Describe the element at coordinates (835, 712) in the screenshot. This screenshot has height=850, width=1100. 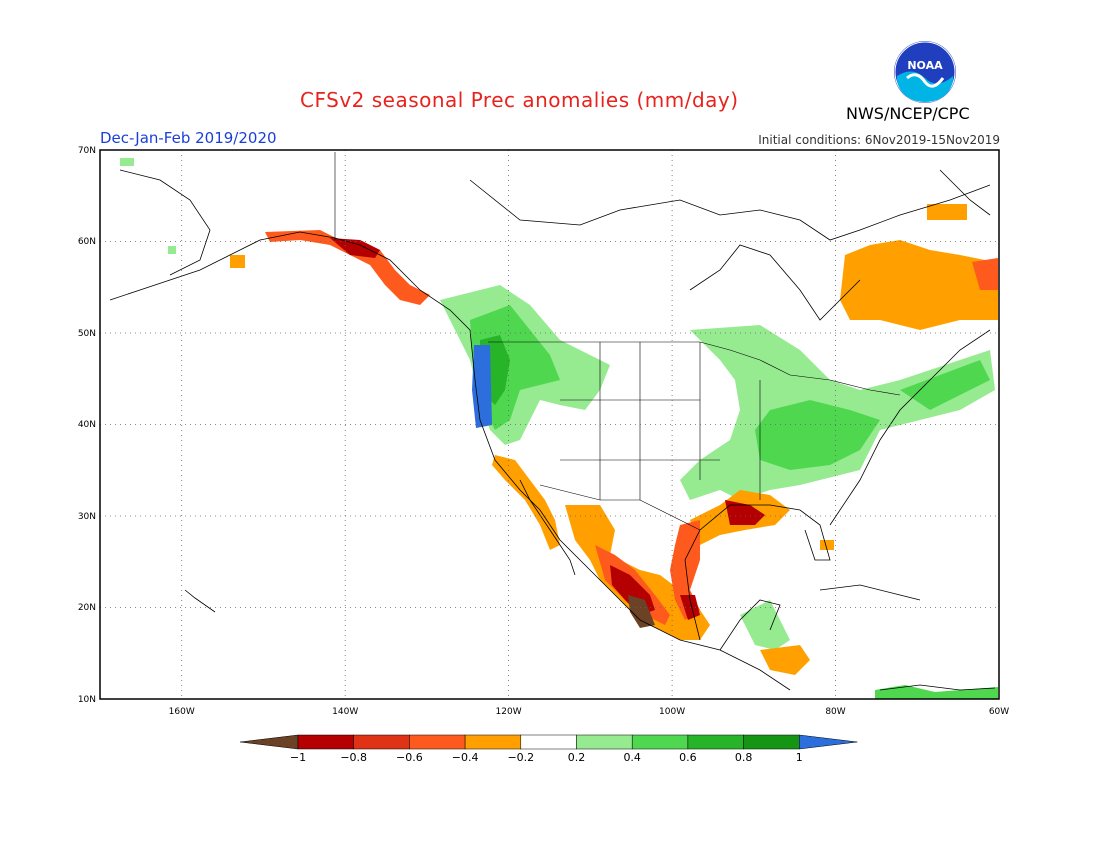
I see `lon-tick-80w: 80W` at that location.